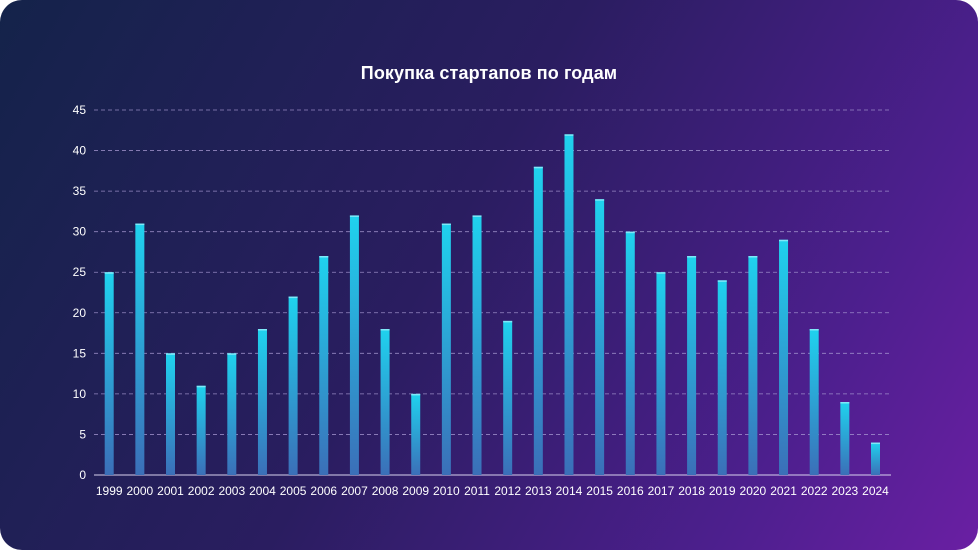 This screenshot has width=978, height=550. I want to click on x-tick-label: 2018, so click(691, 491).